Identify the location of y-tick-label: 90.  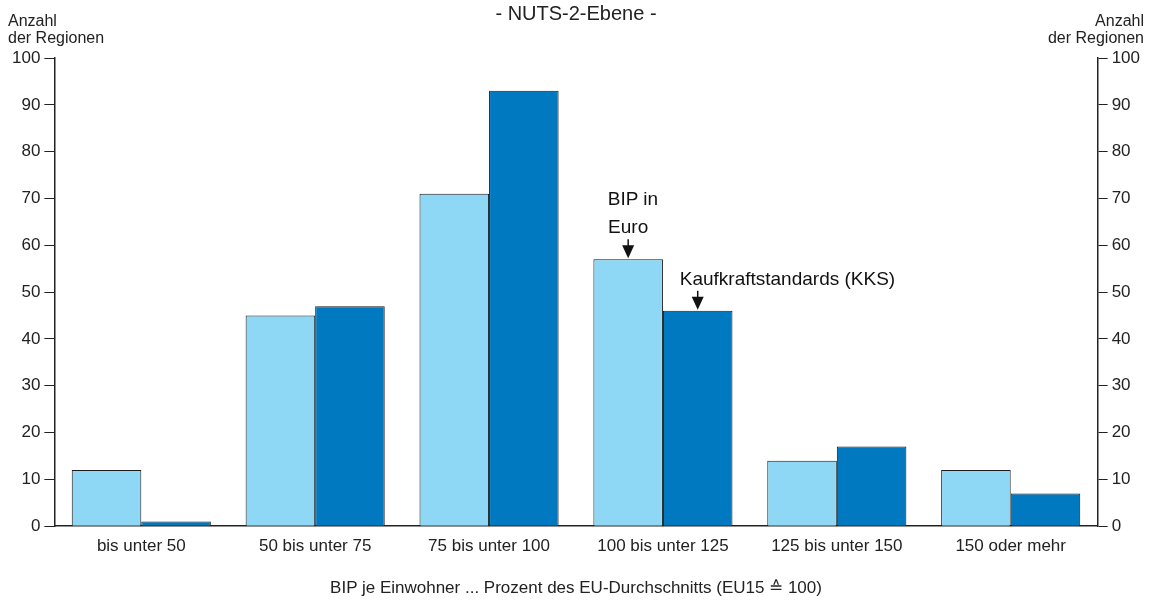
(31, 104).